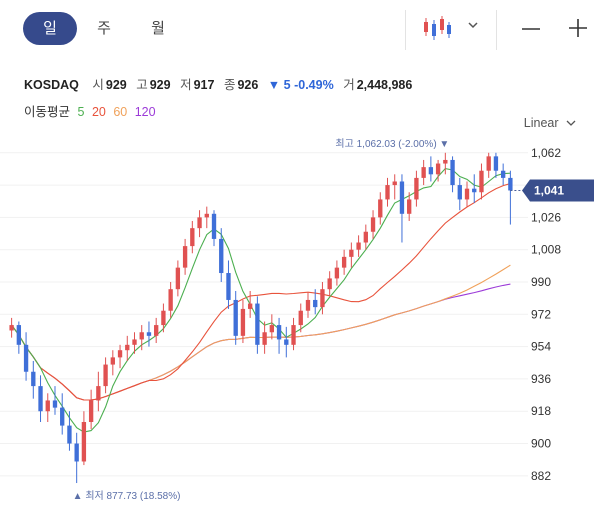 This screenshot has width=594, height=505. What do you see at coordinates (104, 28) in the screenshot?
I see `tab-week: 주` at bounding box center [104, 28].